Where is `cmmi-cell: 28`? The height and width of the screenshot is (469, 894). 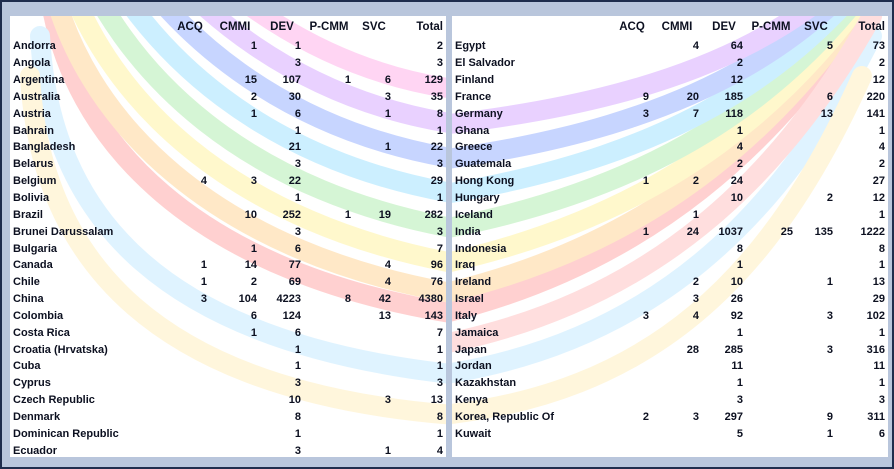
cmmi-cell: 28 is located at coordinates (692, 349).